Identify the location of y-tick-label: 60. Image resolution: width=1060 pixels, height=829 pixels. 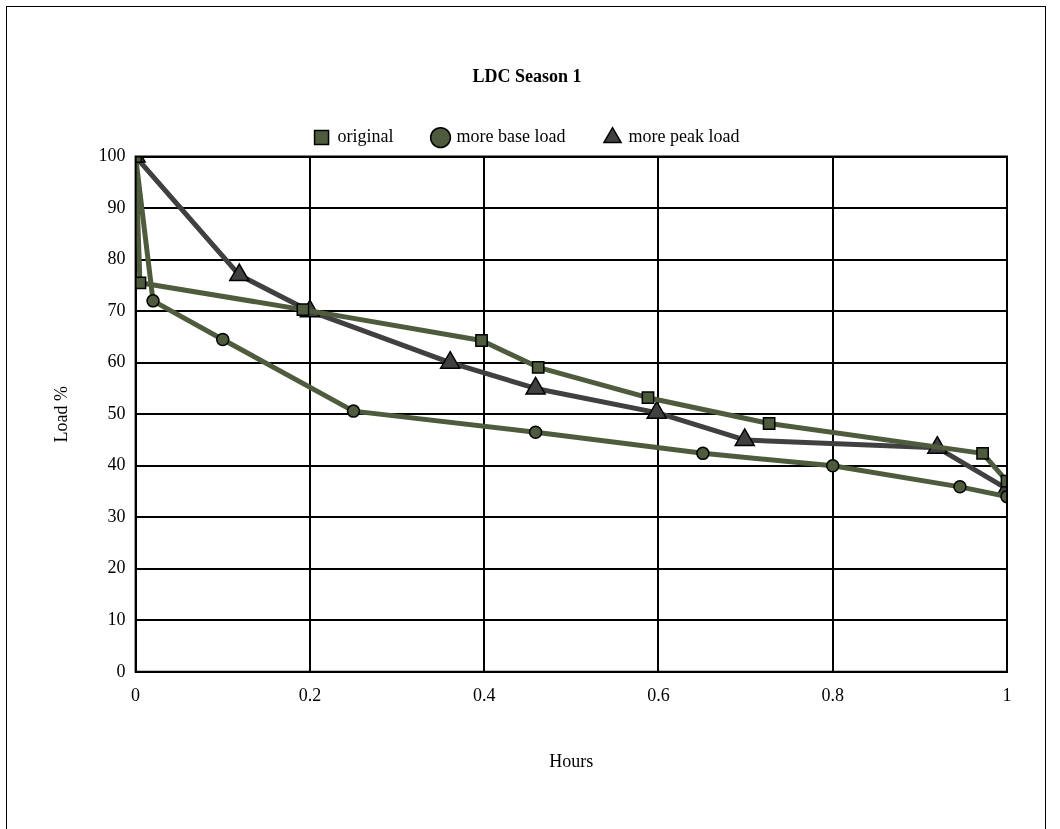
(116, 361).